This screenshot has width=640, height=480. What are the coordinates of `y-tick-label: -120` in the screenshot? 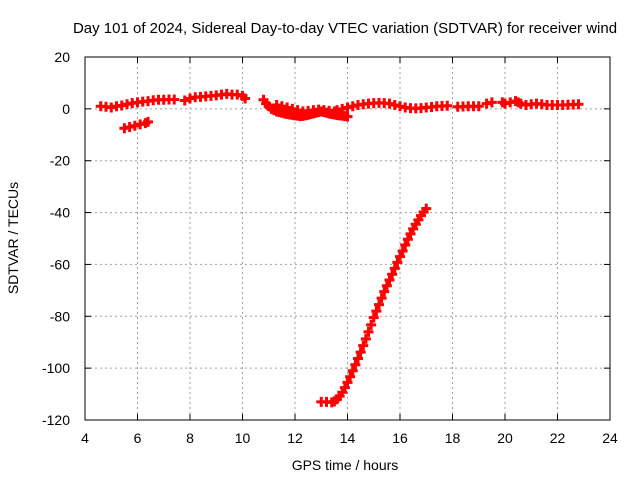 It's located at (56, 420).